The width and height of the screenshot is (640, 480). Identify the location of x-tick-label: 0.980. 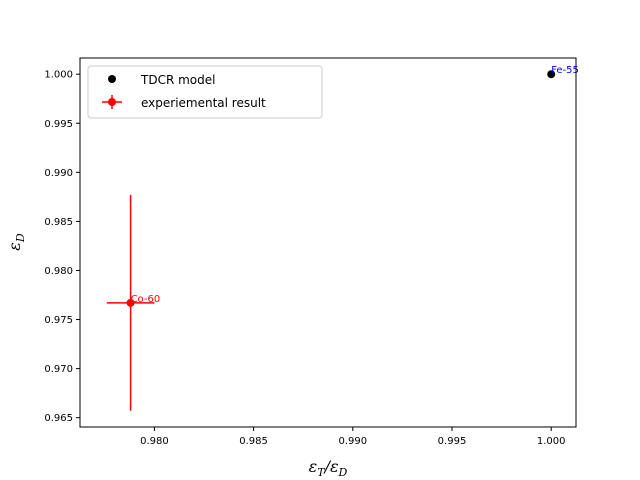
(154, 441).